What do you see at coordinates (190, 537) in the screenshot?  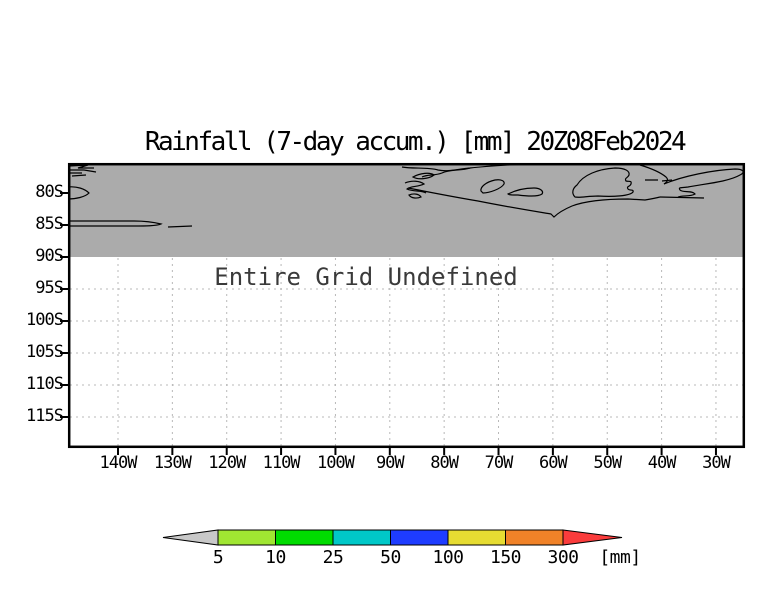 I see `colorbar-below-arrow` at bounding box center [190, 537].